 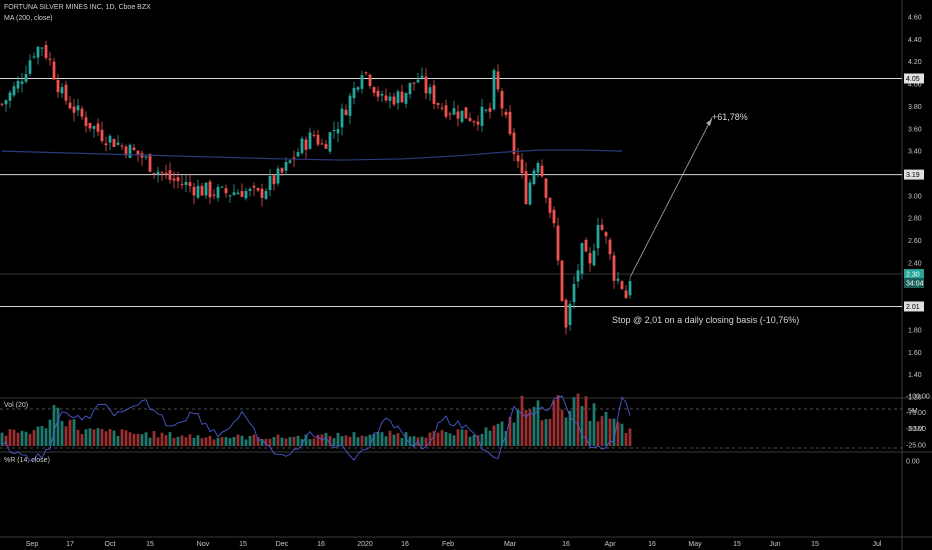 What do you see at coordinates (913, 275) in the screenshot?
I see `price-badge-label: 2.30` at bounding box center [913, 275].